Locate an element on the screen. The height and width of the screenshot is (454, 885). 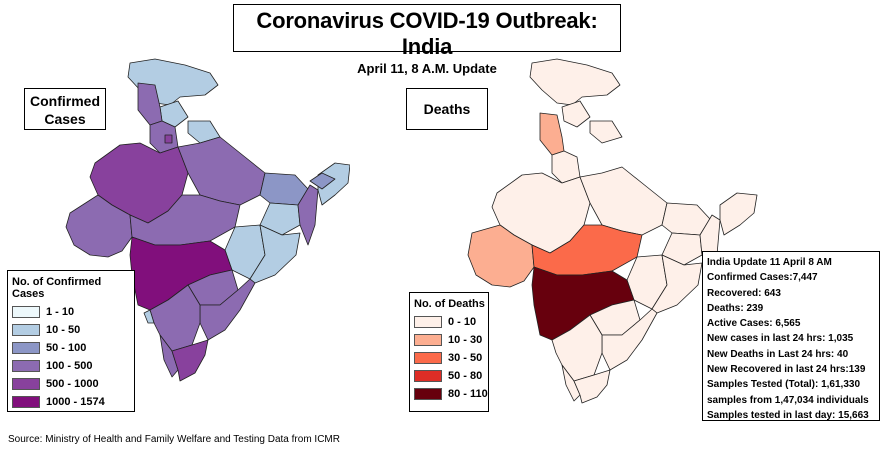
info-line: samples from 1,47,034 individuals is located at coordinates (788, 400).